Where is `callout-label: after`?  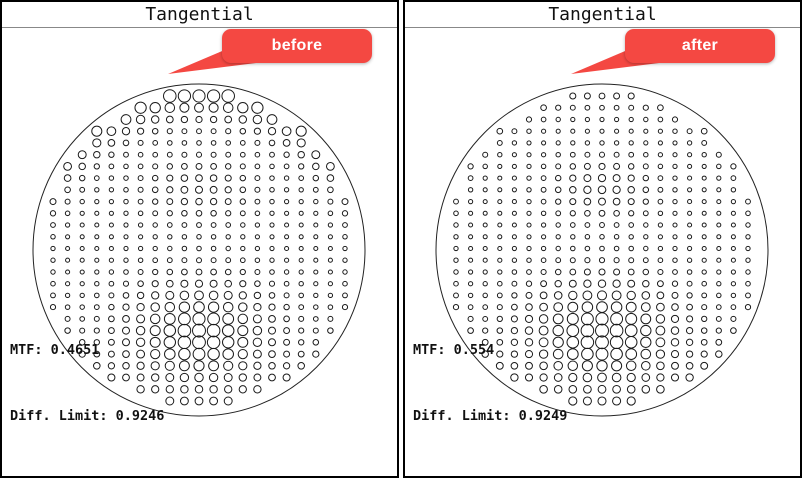
callout-label: after is located at coordinates (700, 45).